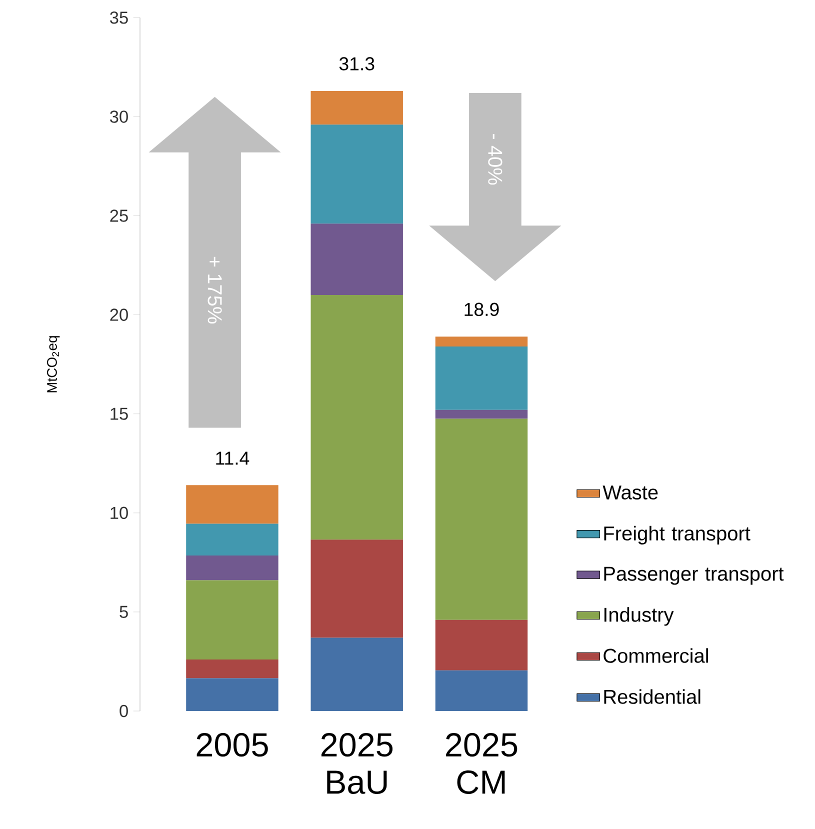  Describe the element at coordinates (356, 63) in the screenshot. I see `total-label: 31.3` at that location.